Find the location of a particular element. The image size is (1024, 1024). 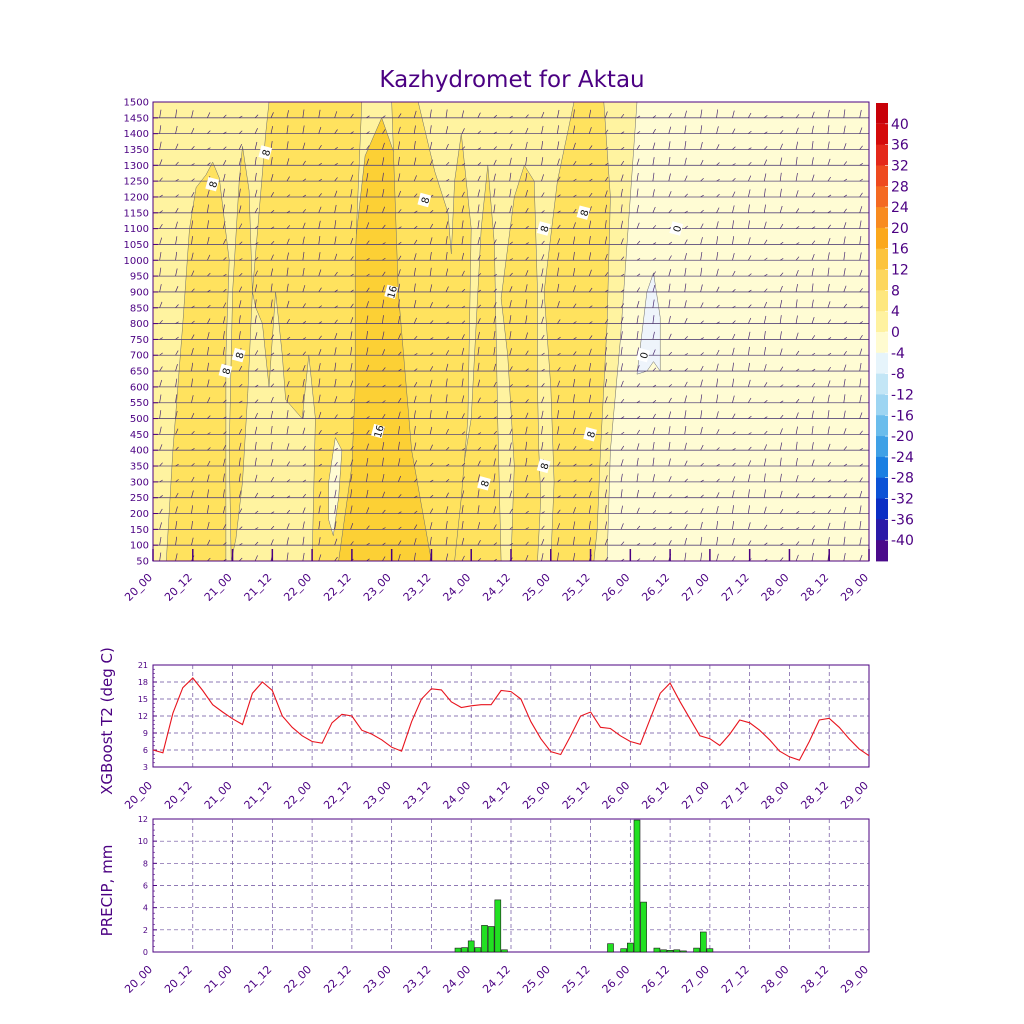

precip-y-axis-label: PRECIP, mm is located at coordinates (107, 891).